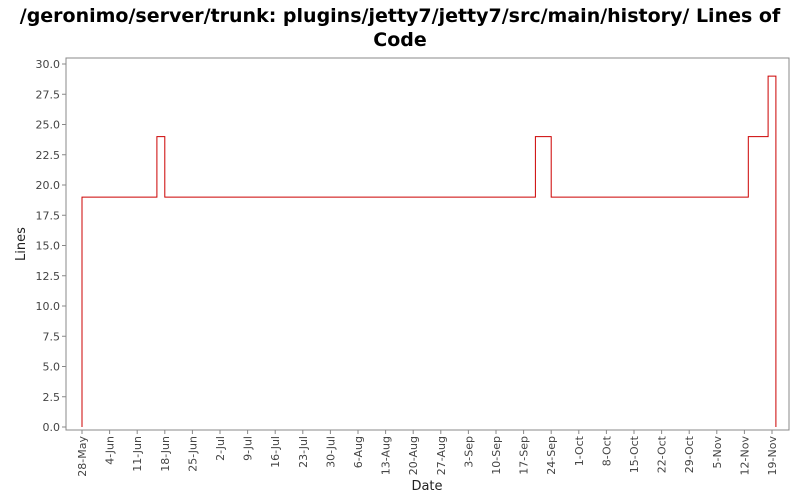 The width and height of the screenshot is (800, 500). Describe the element at coordinates (220, 448) in the screenshot. I see `x-tick-label: 2-Jul` at that location.